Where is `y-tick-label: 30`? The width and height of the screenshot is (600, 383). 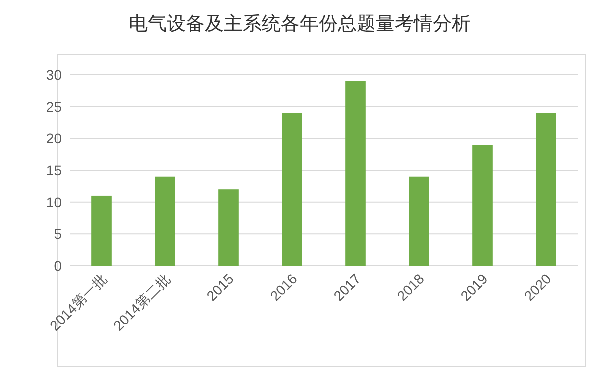 y-tick-label: 30 is located at coordinates (54, 75).